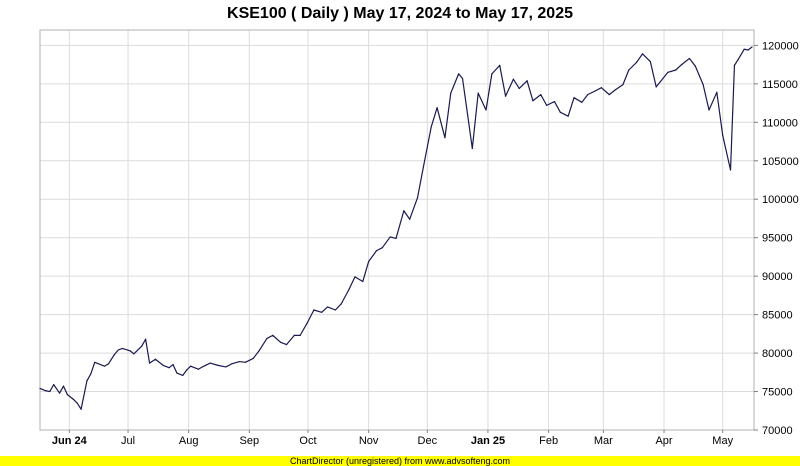 Image resolution: width=800 pixels, height=466 pixels. What do you see at coordinates (777, 354) in the screenshot?
I see `y-tick-label: 80000` at bounding box center [777, 354].